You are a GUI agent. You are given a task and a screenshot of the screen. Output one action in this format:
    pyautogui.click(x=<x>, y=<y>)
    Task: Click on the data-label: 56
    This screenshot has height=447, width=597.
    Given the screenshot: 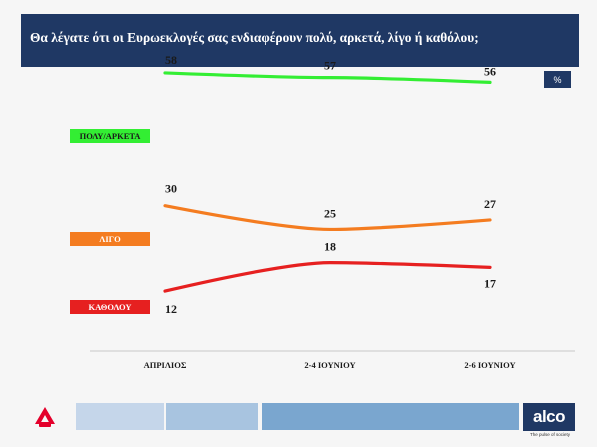 What is the action you would take?
    pyautogui.click(x=490, y=71)
    